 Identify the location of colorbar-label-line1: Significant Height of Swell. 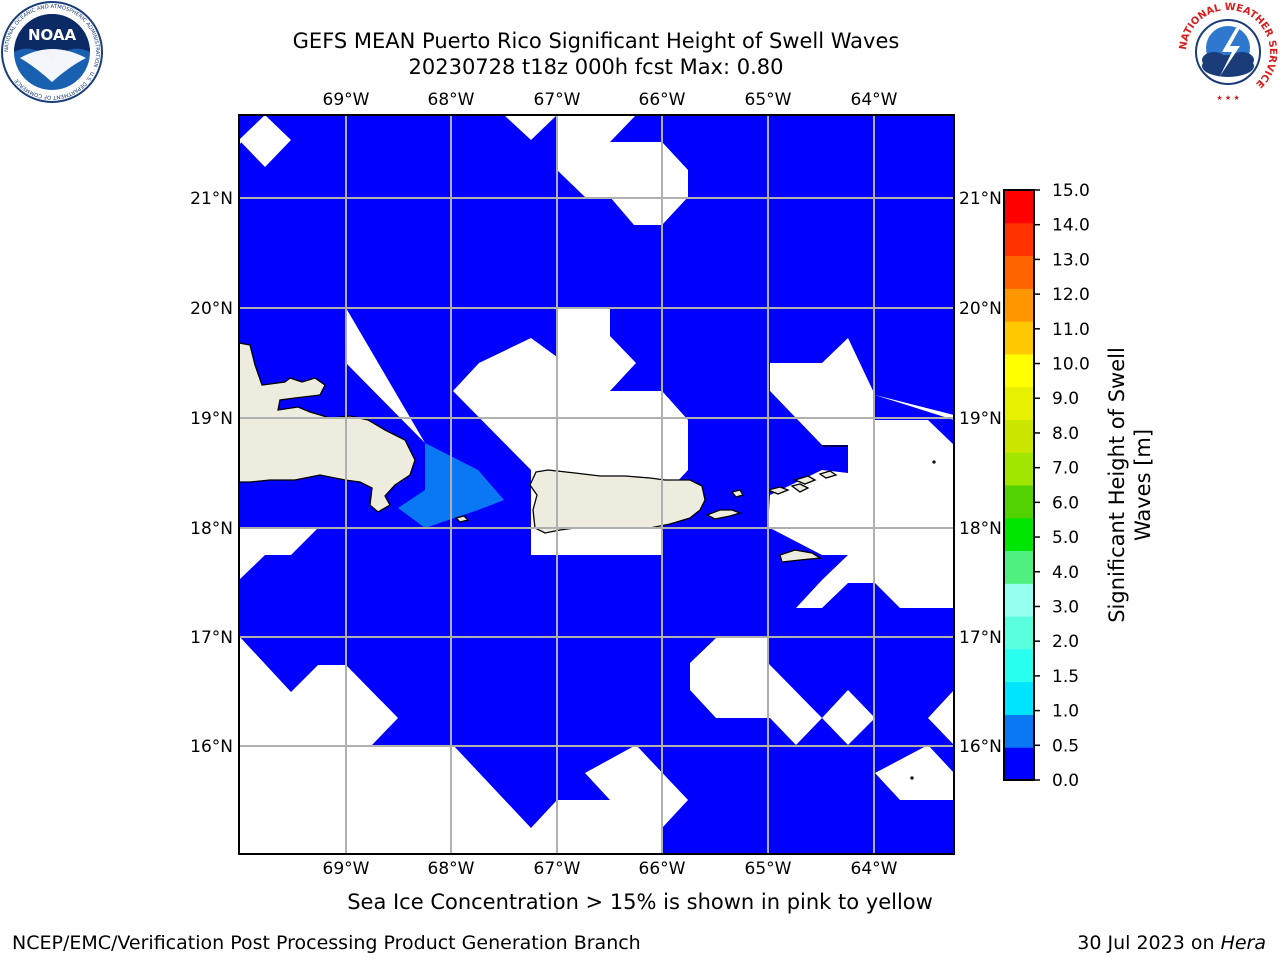
(1117, 485).